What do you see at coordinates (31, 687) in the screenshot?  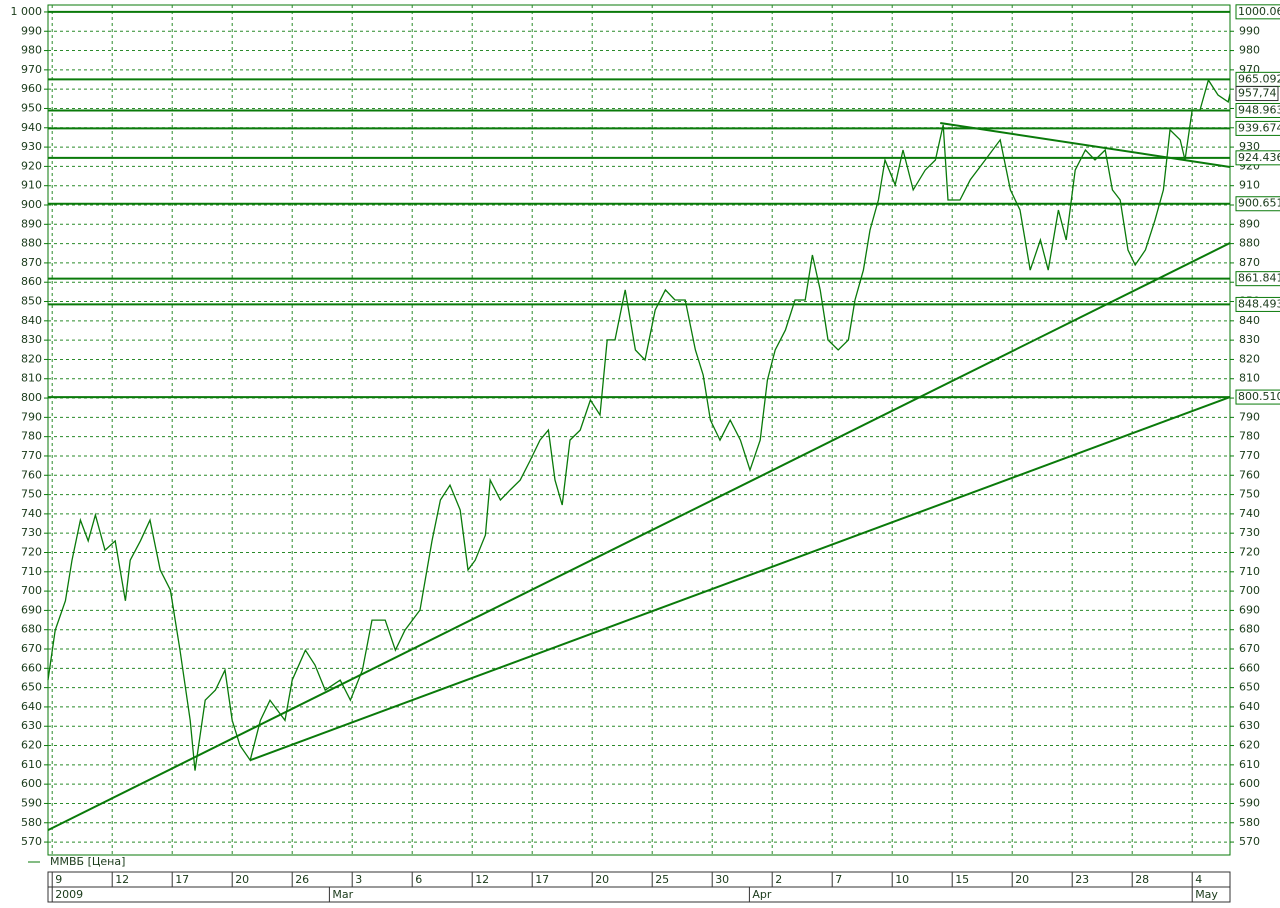 I see `y-tick-label: 650` at bounding box center [31, 687].